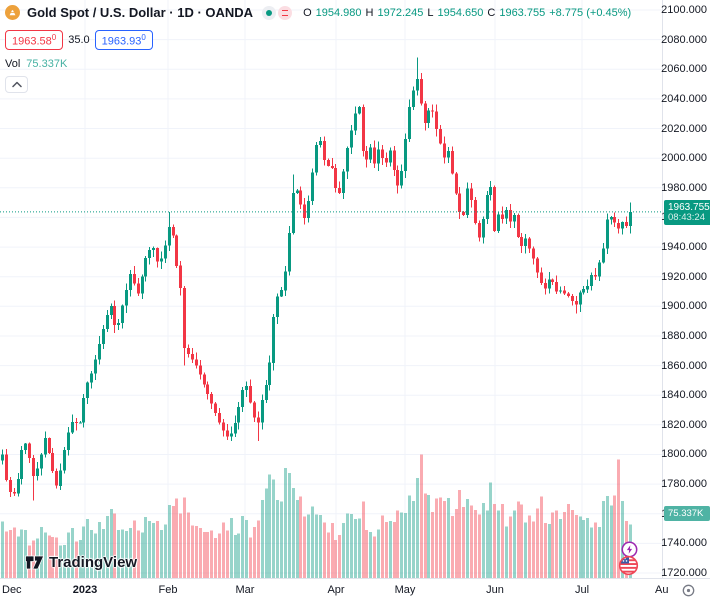  I want to click on last-price-value: 1963.755, so click(689, 207).